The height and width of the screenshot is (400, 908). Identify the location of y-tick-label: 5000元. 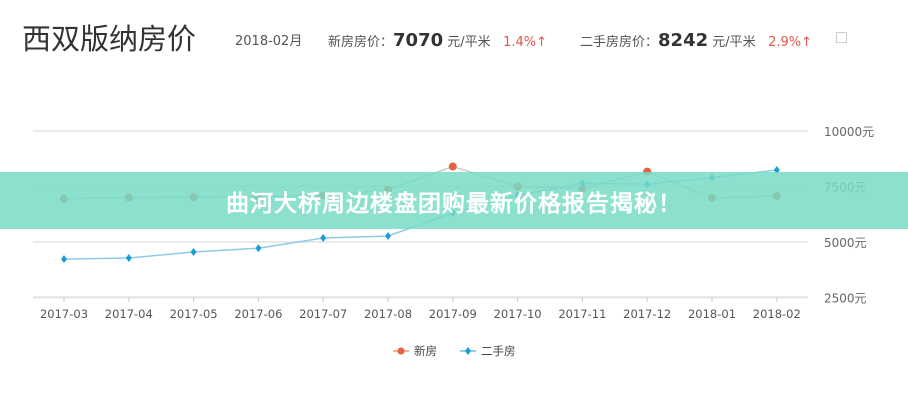
(845, 243).